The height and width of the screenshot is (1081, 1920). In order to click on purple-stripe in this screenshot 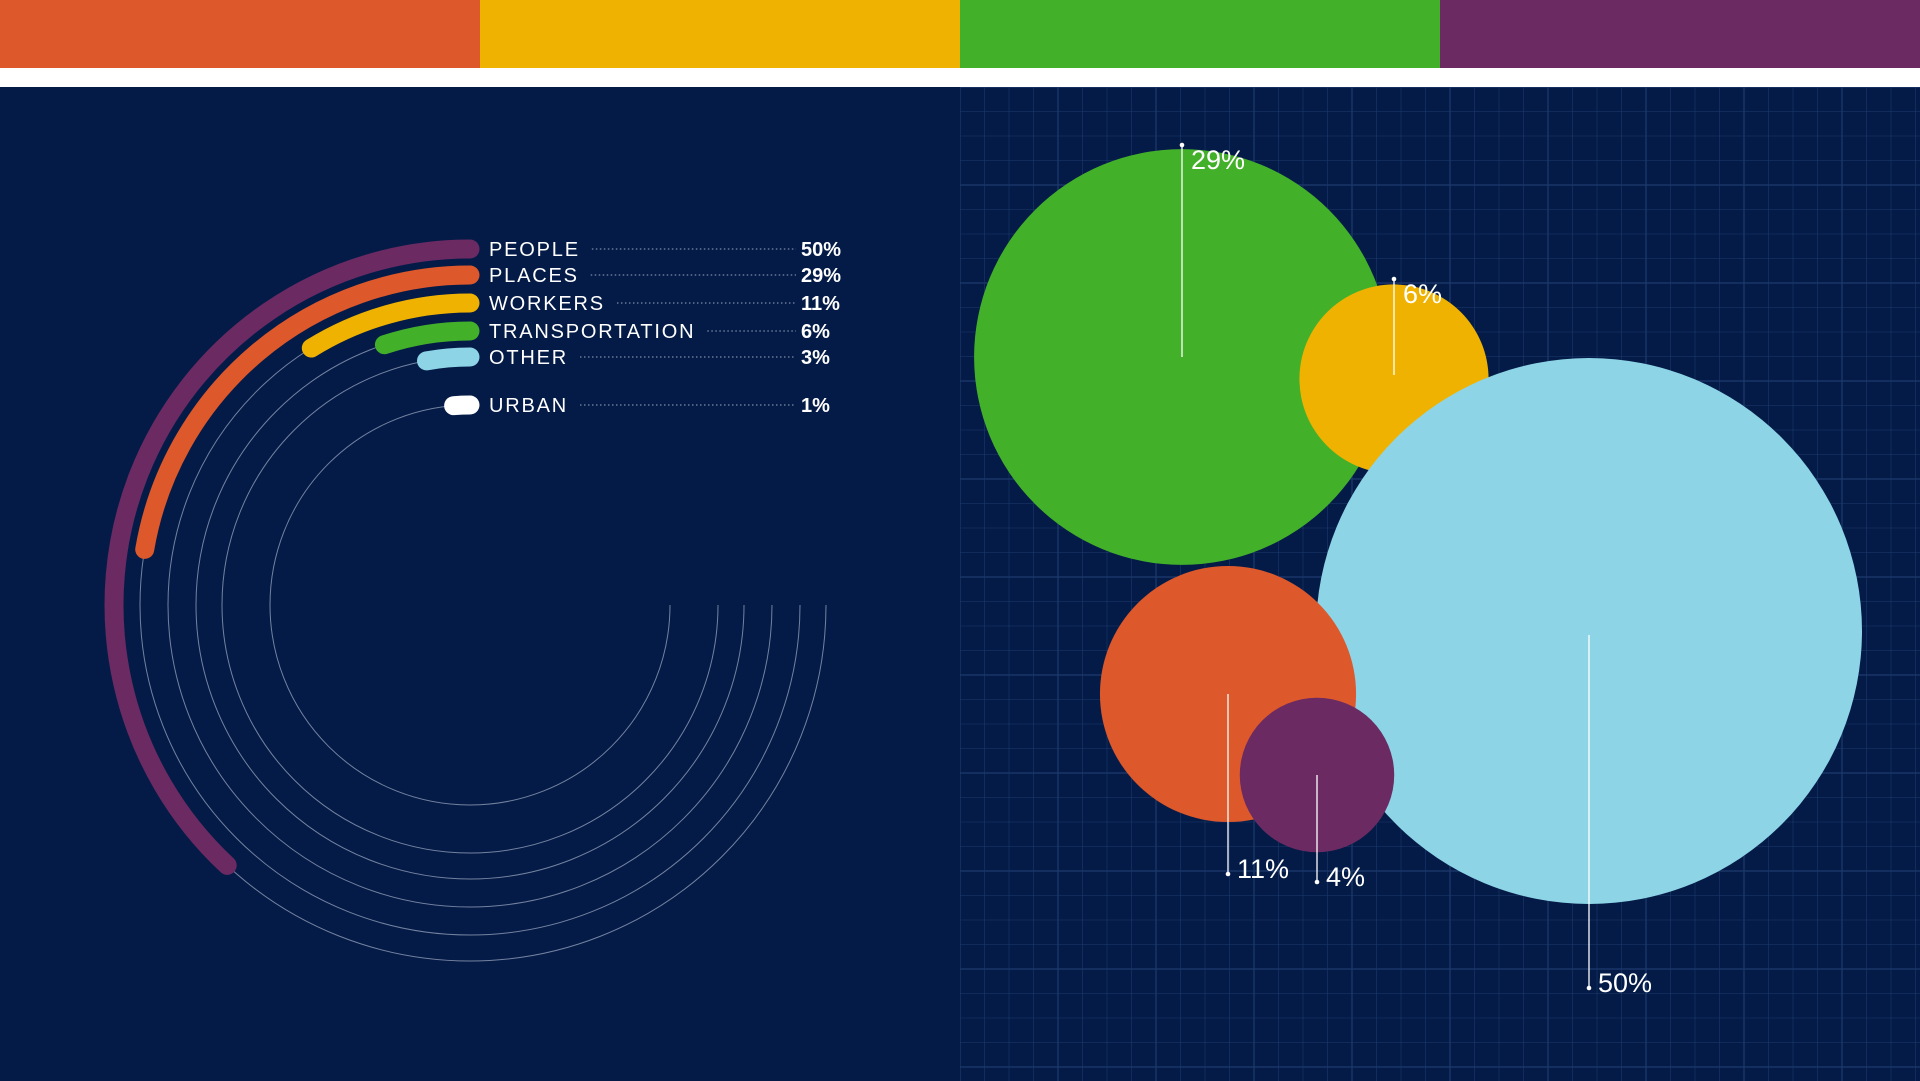, I will do `click(1680, 34)`.